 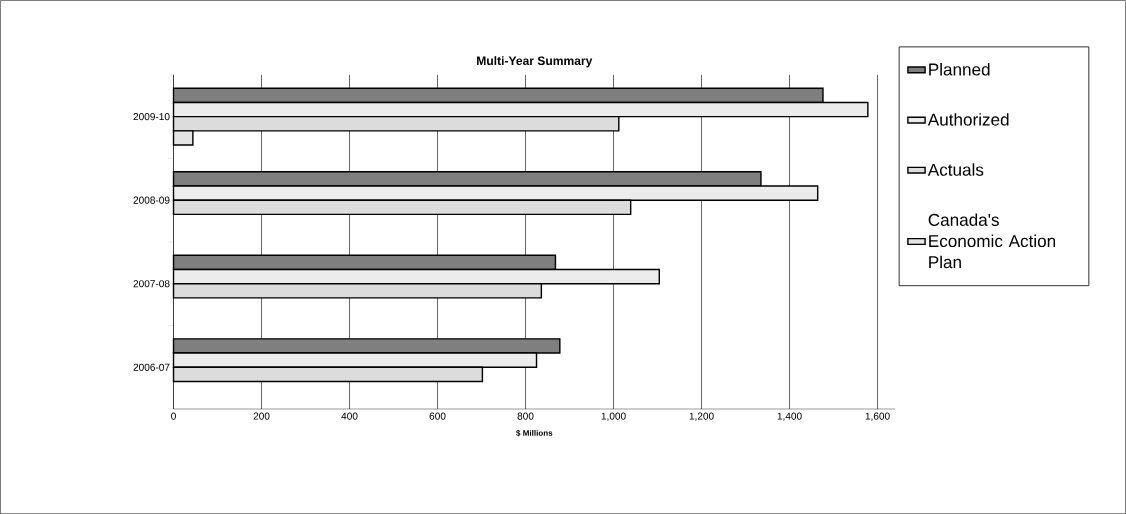 What do you see at coordinates (968, 119) in the screenshot?
I see `legend-label: Authorized` at bounding box center [968, 119].